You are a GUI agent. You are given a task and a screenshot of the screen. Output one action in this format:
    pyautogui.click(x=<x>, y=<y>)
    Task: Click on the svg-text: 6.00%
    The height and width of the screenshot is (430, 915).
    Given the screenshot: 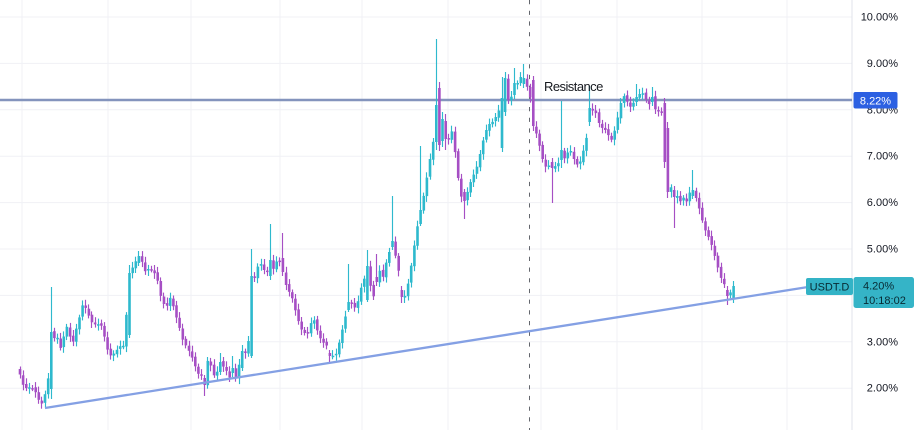 What is the action you would take?
    pyautogui.click(x=882, y=203)
    